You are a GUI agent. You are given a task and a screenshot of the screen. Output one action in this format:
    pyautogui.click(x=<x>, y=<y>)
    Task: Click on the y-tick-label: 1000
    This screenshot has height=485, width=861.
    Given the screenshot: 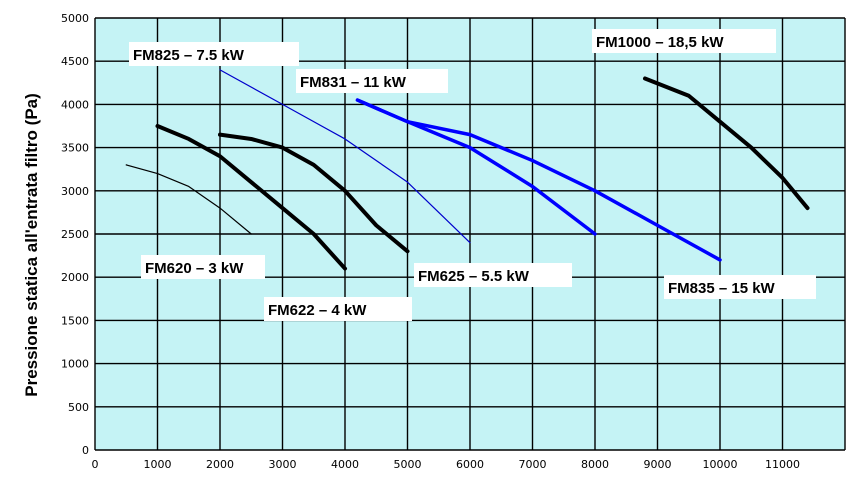 What is the action you would take?
    pyautogui.click(x=75, y=364)
    